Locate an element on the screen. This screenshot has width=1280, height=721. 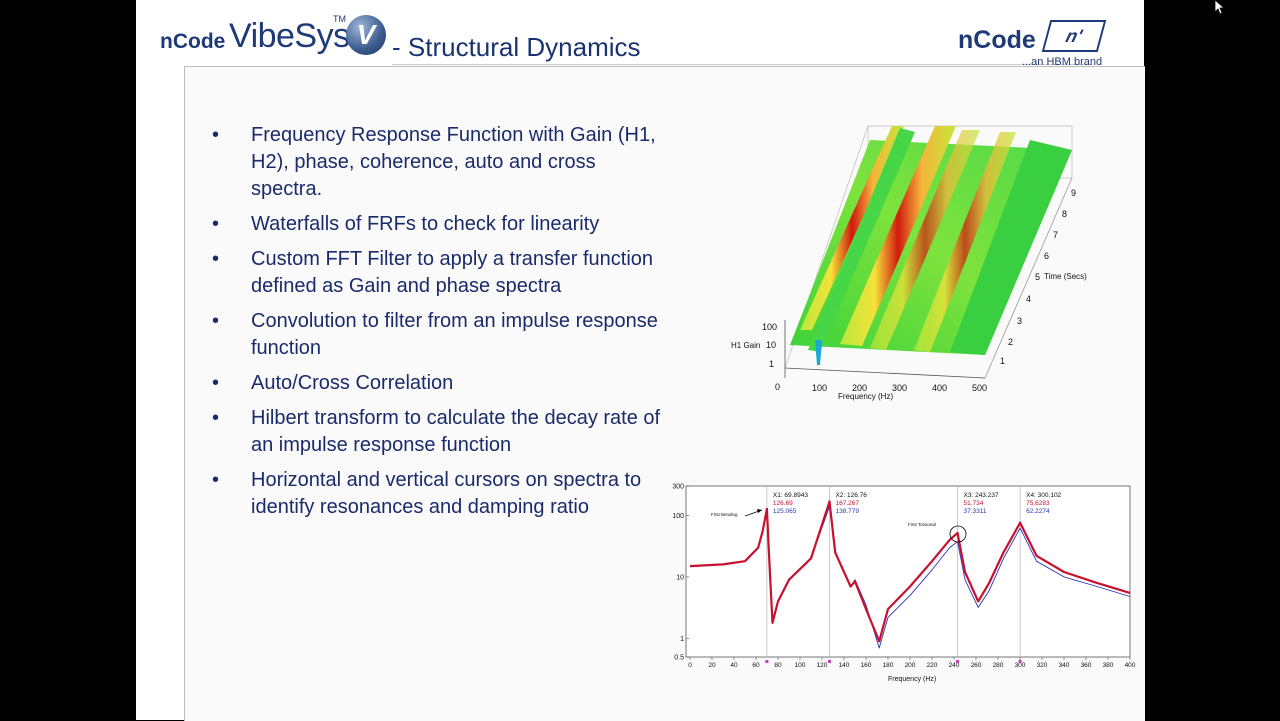
waterfall-z-tick: 3 is located at coordinates (1019, 321).